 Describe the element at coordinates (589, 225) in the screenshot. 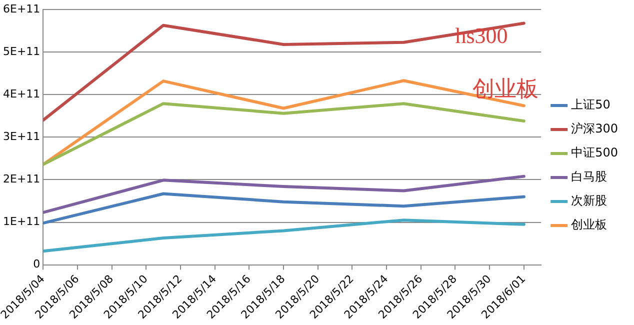

I see `legend-label: 创业板` at that location.